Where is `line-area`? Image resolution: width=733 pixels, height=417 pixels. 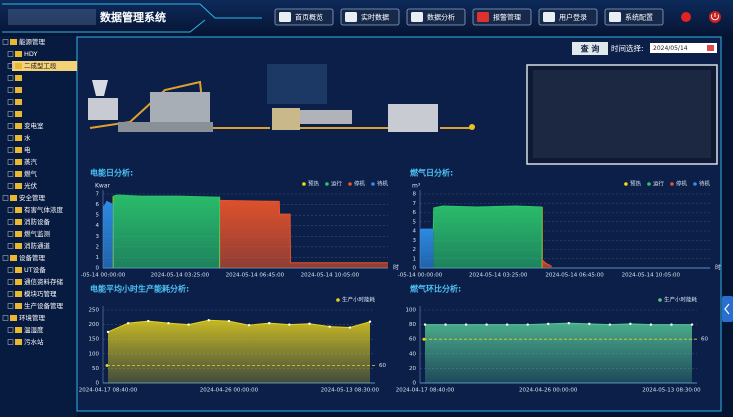 line-area is located at coordinates (558, 353).